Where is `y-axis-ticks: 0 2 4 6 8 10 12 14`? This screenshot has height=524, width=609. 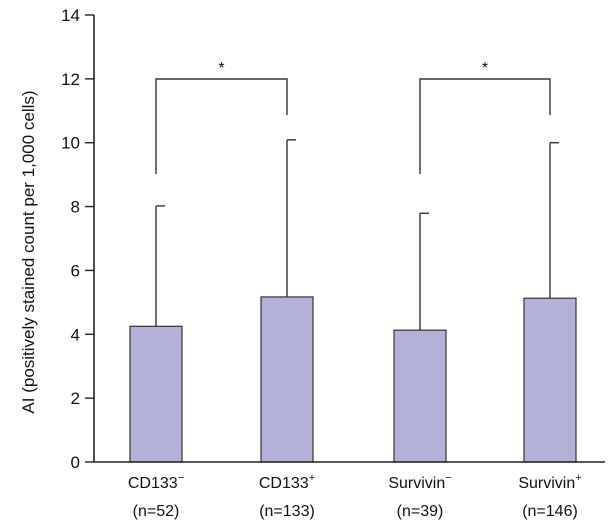 y-axis-ticks: 0 2 4 6 8 10 12 14 is located at coordinates (77, 239).